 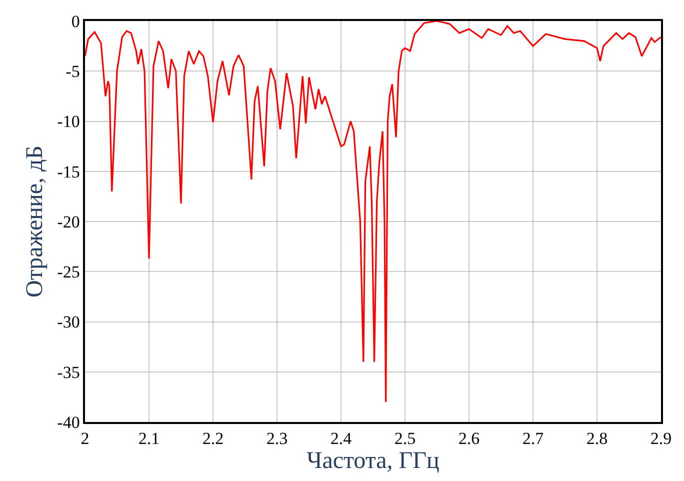 What do you see at coordinates (68, 372) in the screenshot?
I see `y-tick-label: -35` at bounding box center [68, 372].